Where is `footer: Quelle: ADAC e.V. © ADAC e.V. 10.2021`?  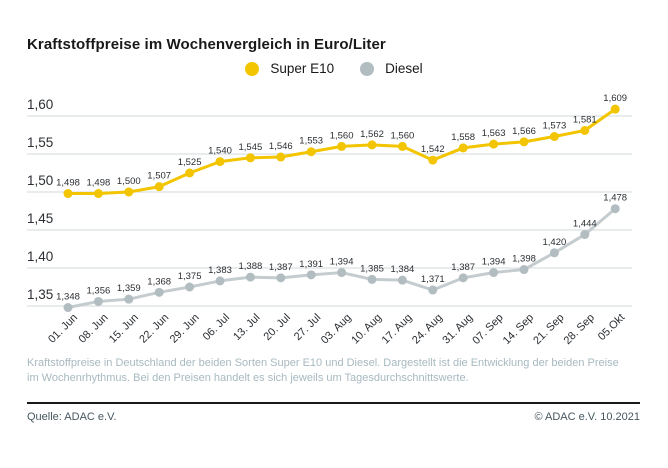
footer: Quelle: ADAC e.V. © ADAC e.V. 10.2021 is located at coordinates (333, 417).